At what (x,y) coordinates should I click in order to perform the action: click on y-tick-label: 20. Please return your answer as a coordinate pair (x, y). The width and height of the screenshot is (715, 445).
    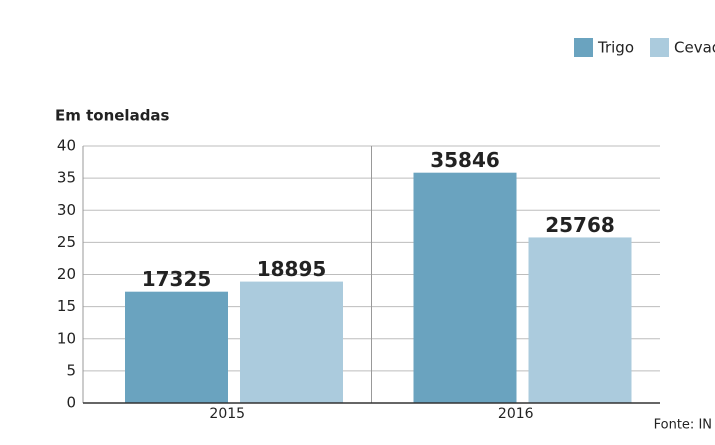
    Looking at the image, I should click on (66, 274).